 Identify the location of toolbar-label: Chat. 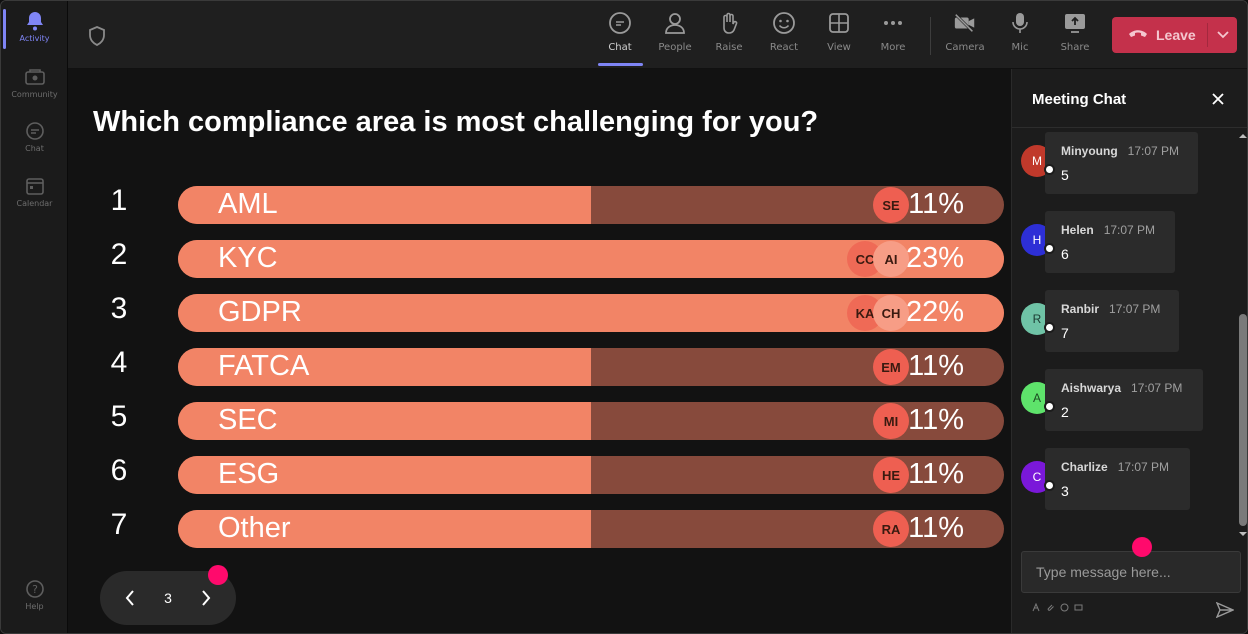
(620, 47).